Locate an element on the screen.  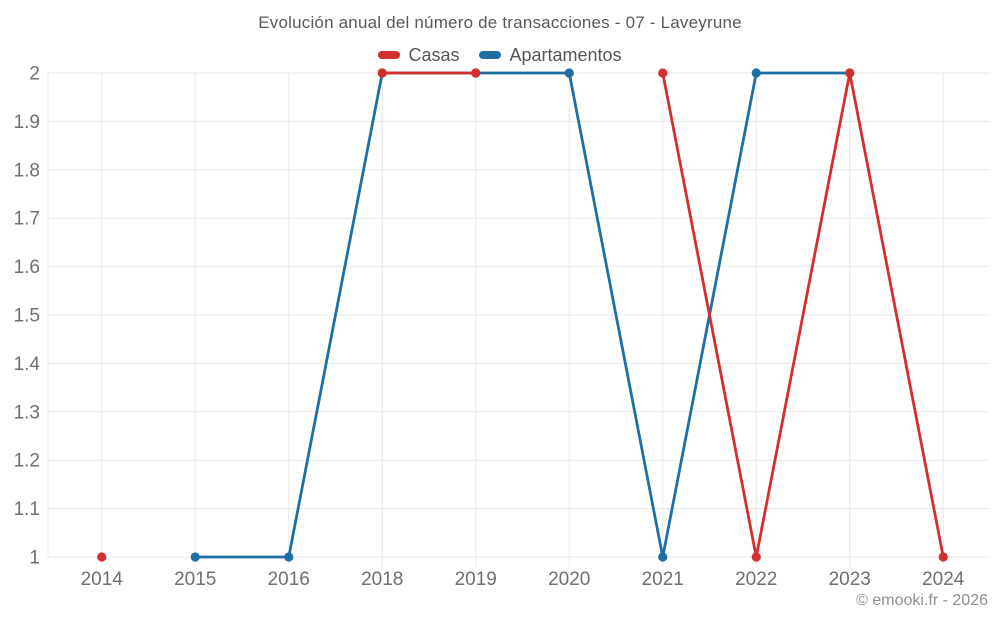
x-tick-label: 2014 is located at coordinates (102, 579).